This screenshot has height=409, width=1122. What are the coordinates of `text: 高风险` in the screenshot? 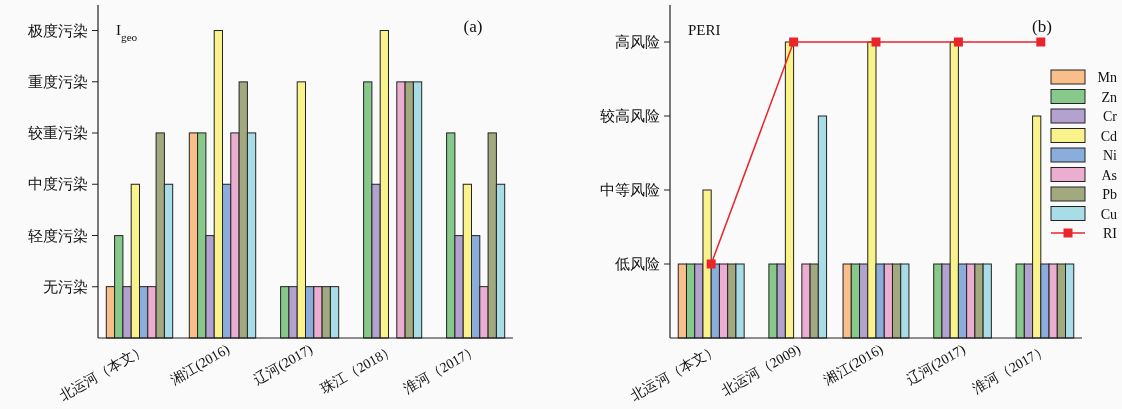 It's located at (637, 42).